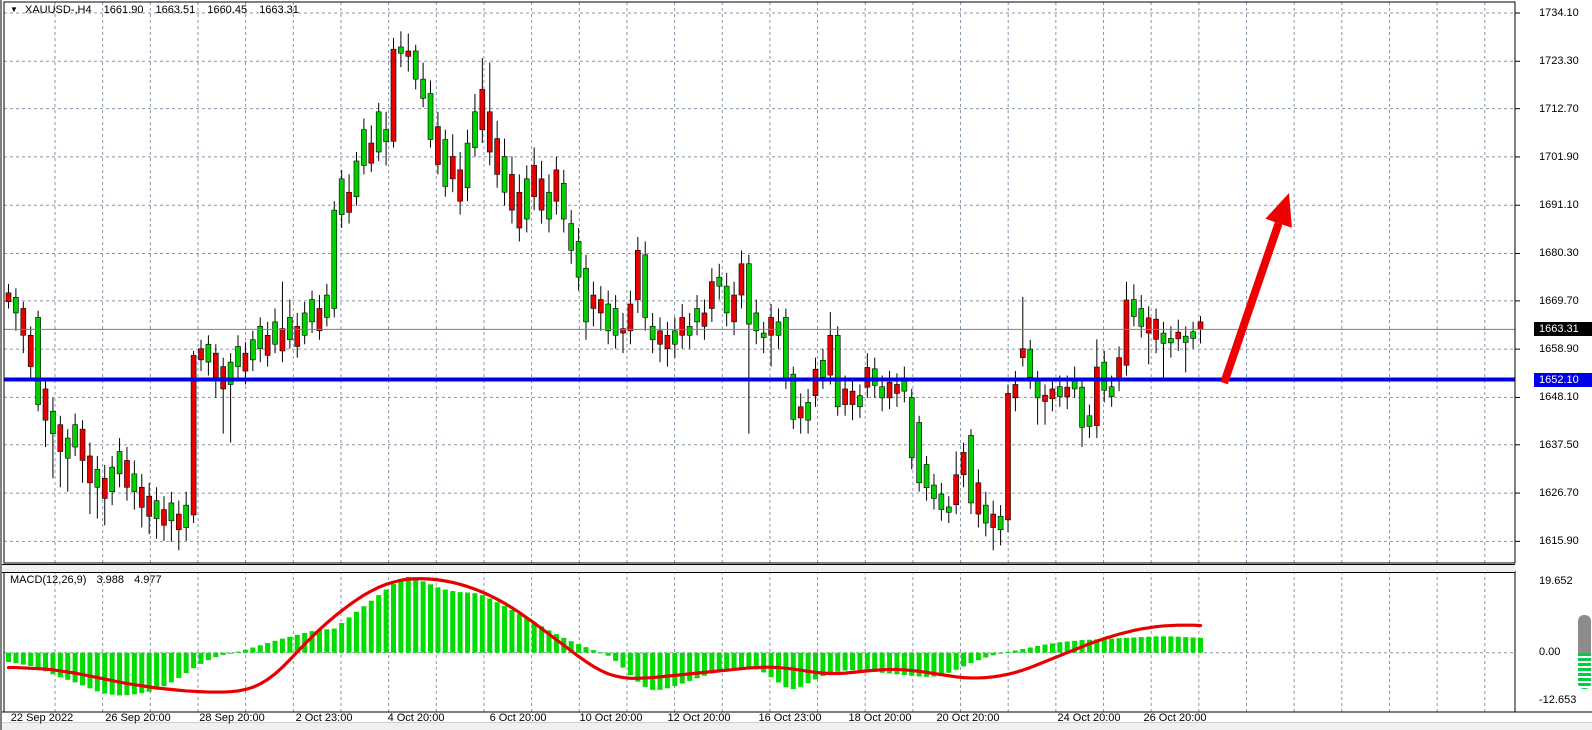 The image size is (1592, 730). What do you see at coordinates (1175, 718) in the screenshot?
I see `time-axis-label: 26 Oct 20:00` at bounding box center [1175, 718].